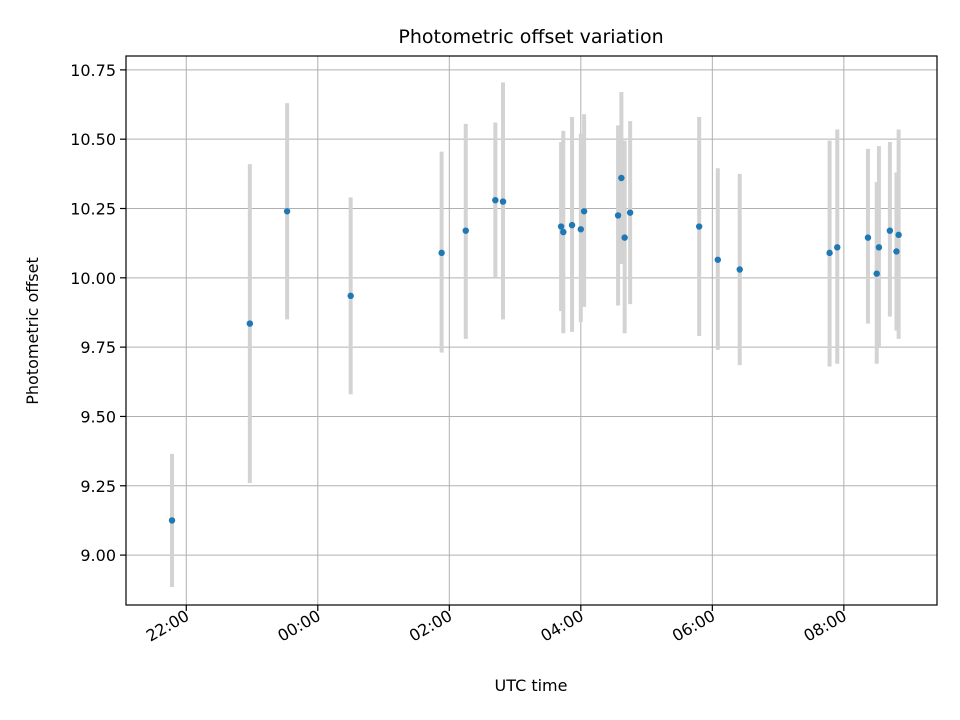  What do you see at coordinates (93, 70) in the screenshot?
I see `y-tick-label: 10.75` at bounding box center [93, 70].